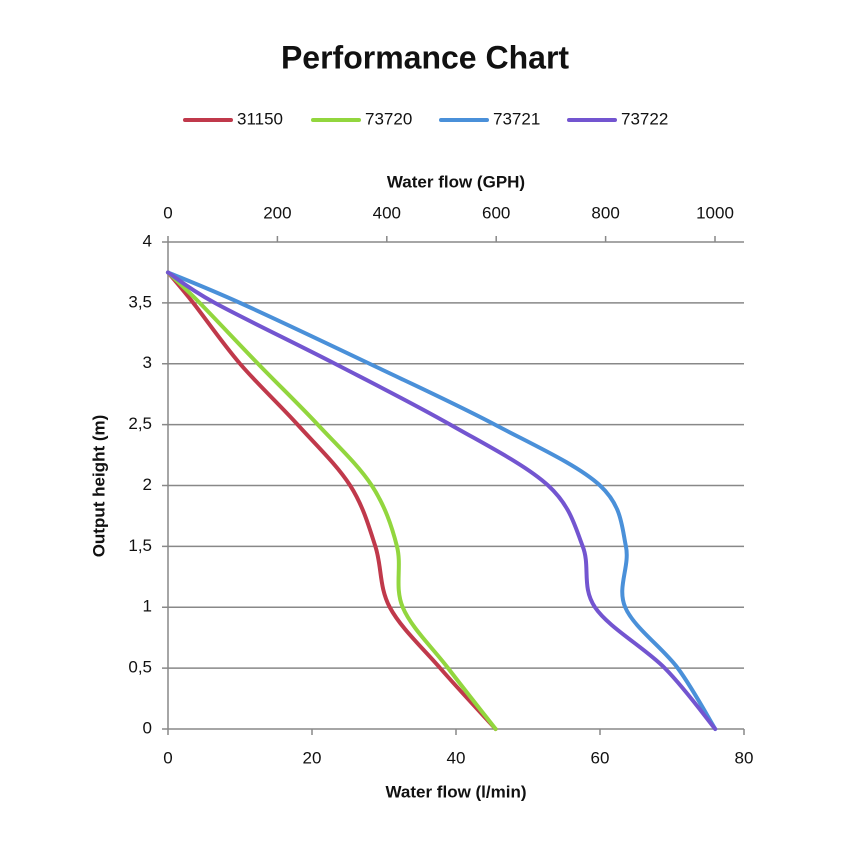 This screenshot has width=850, height=850. What do you see at coordinates (140, 301) in the screenshot?
I see `y-tick-label: 3,5` at bounding box center [140, 301].